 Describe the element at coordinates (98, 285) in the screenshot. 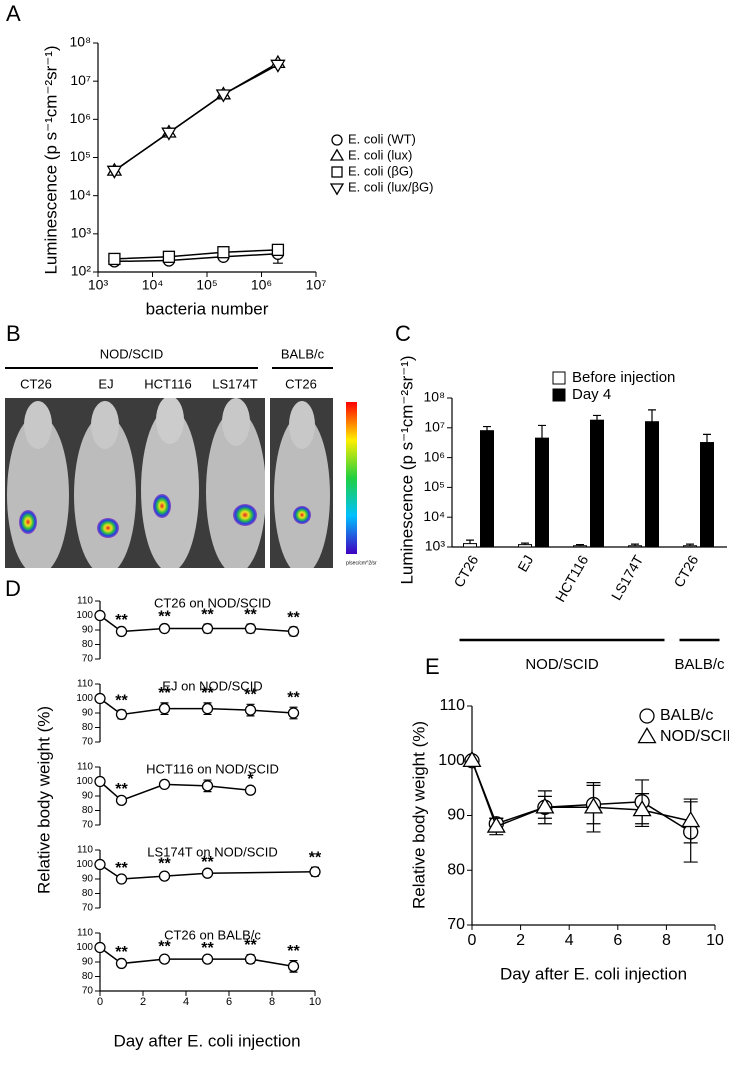

I see `x-tick-label: 10³` at that location.